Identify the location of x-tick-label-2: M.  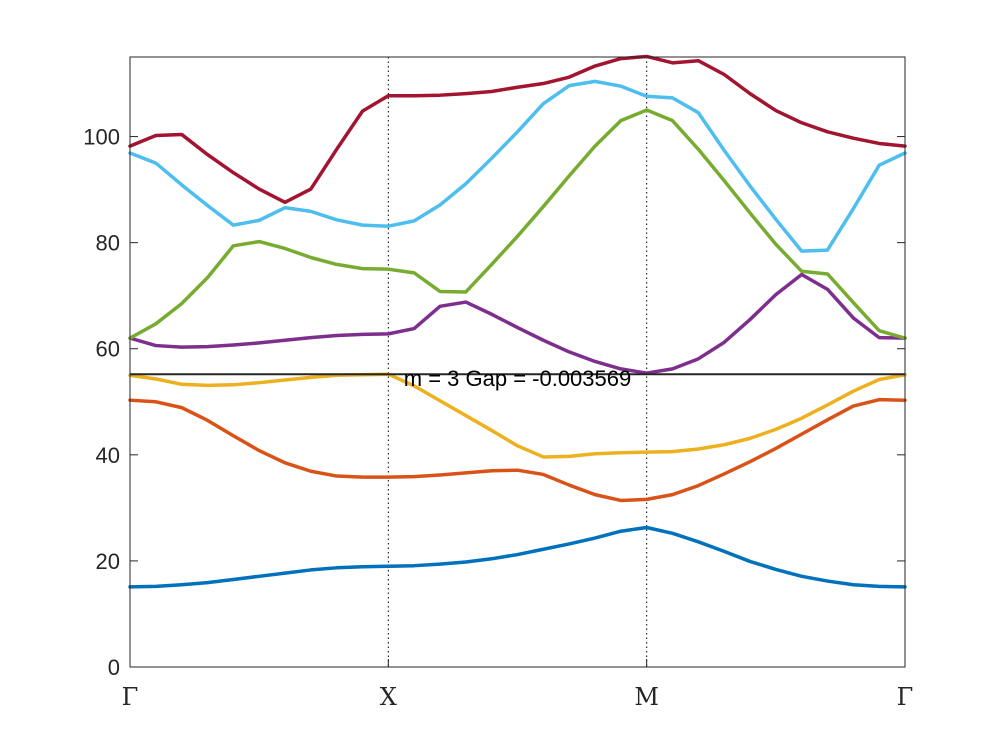
(646, 697).